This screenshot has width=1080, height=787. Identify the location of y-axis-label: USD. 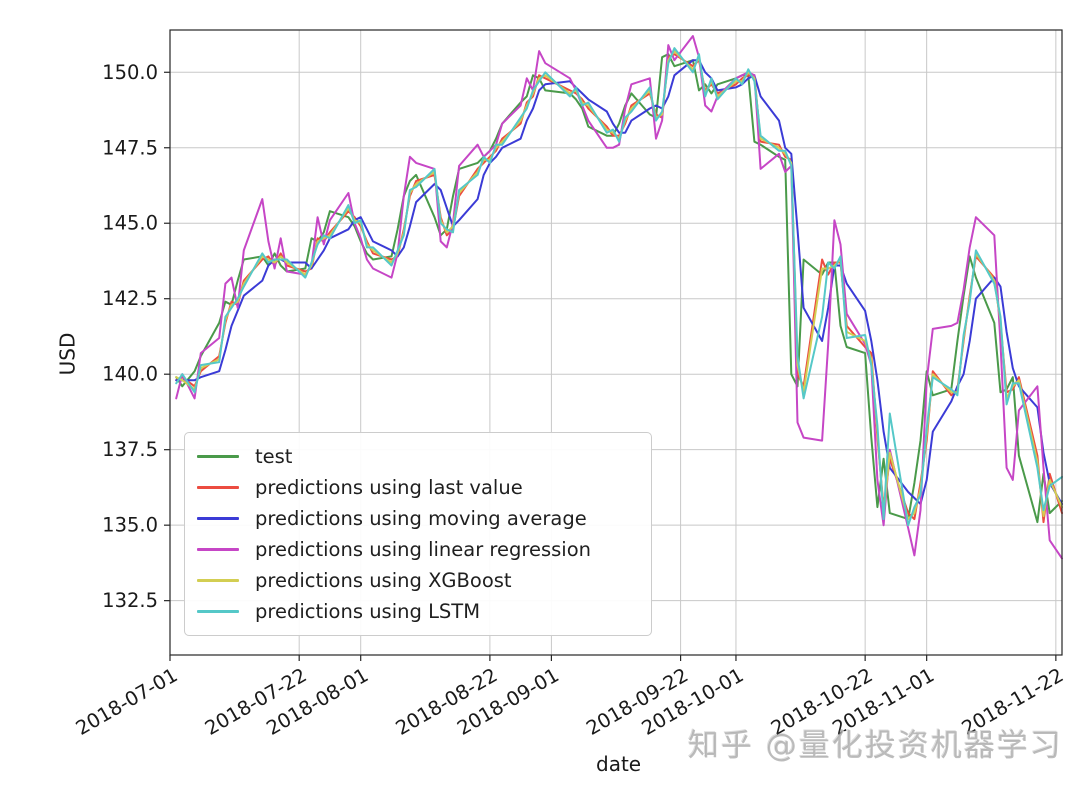
(67, 354).